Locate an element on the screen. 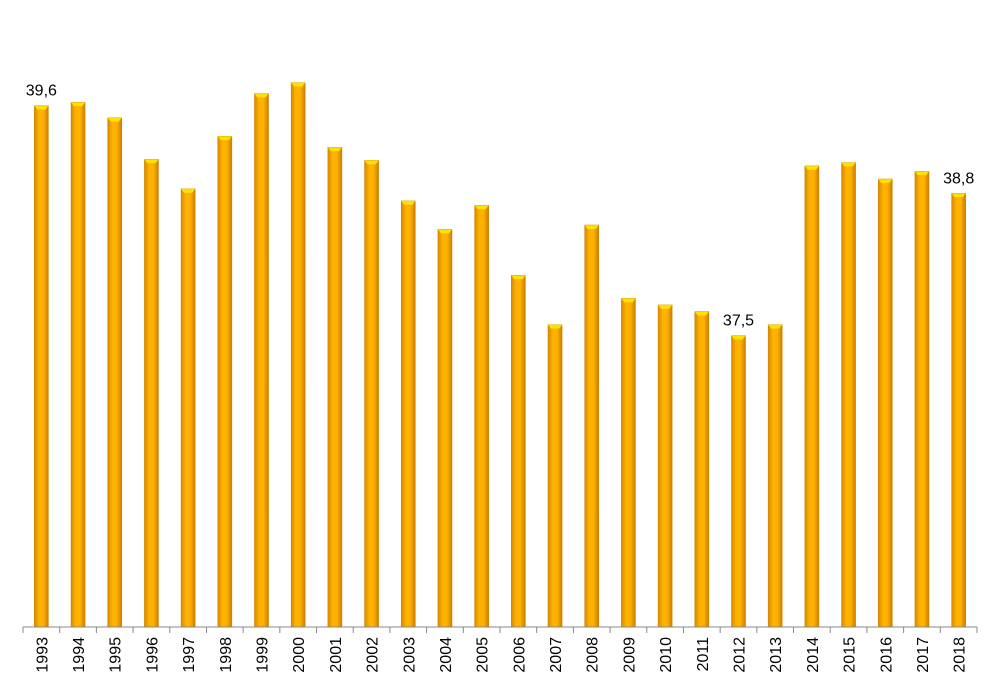 Image resolution: width=999 pixels, height=696 pixels. x-tick-label-1995: 1995 is located at coordinates (116, 655).